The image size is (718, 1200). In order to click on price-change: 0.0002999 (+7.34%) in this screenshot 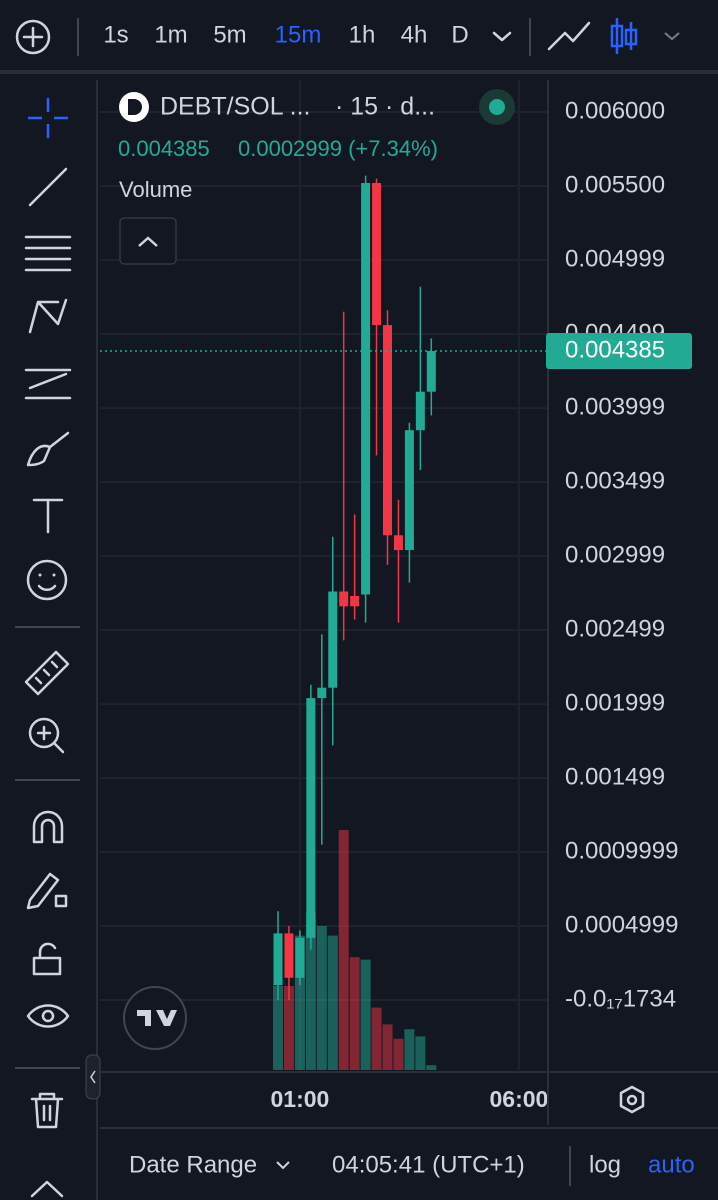, I will do `click(338, 148)`.